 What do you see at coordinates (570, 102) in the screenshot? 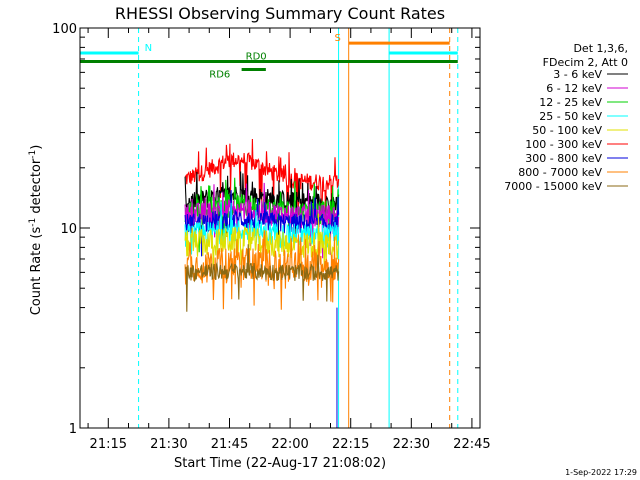
I see `legend-entry-label: 12 - 25 keV` at bounding box center [570, 102].